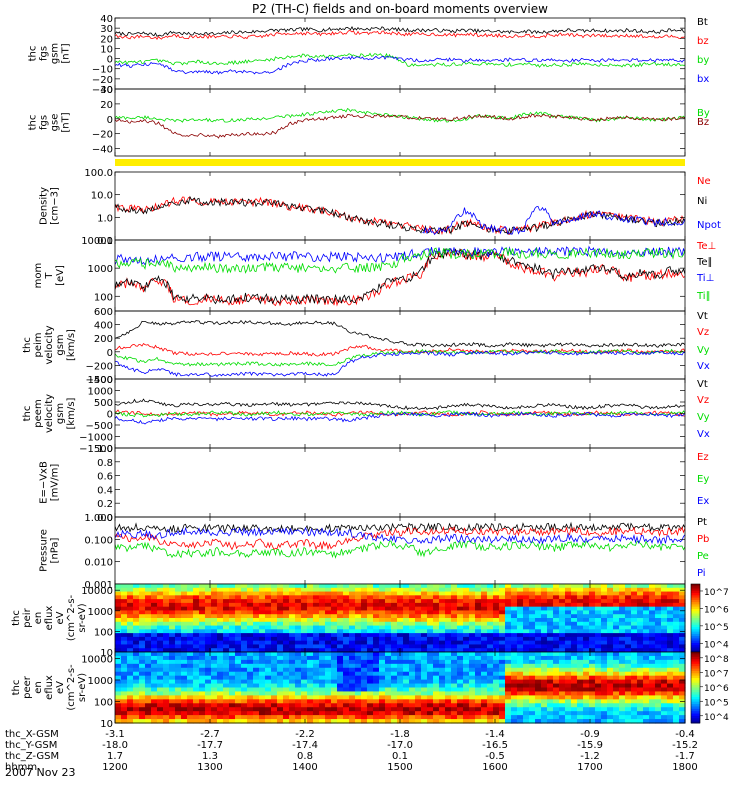  Describe the element at coordinates (702, 201) in the screenshot. I see `legend-entry: Ni` at that location.